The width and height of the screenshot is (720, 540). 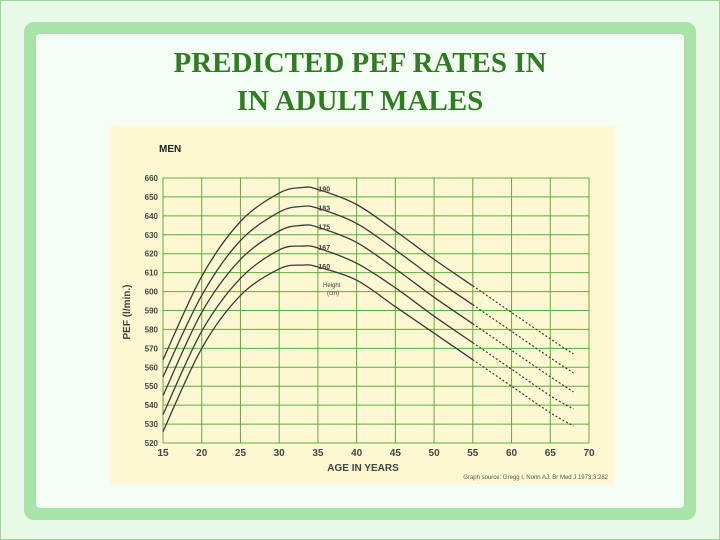 What do you see at coordinates (324, 267) in the screenshot?
I see `series-label-160: 160` at bounding box center [324, 267].